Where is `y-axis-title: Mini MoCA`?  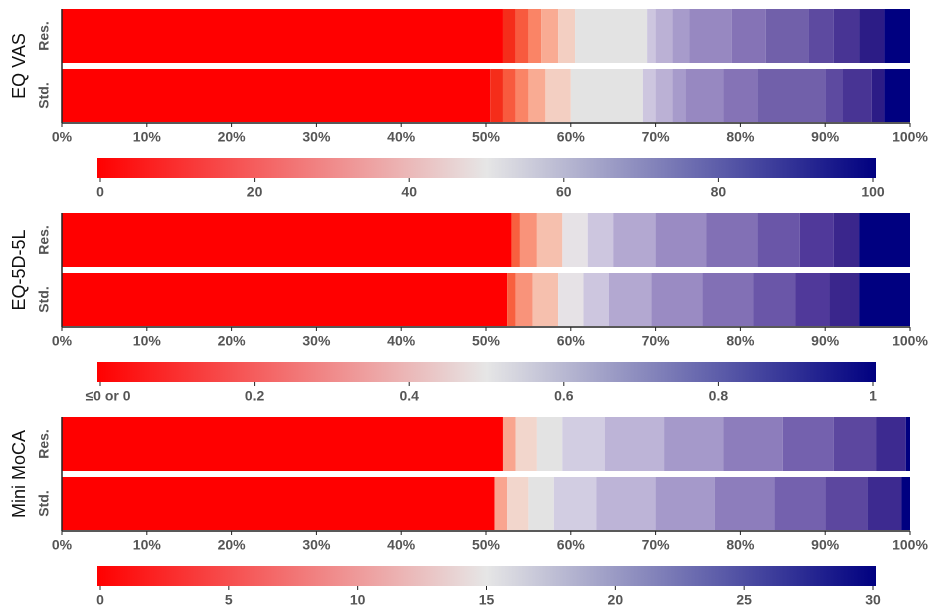 y-axis-title: Mini MoCA is located at coordinates (19, 474).